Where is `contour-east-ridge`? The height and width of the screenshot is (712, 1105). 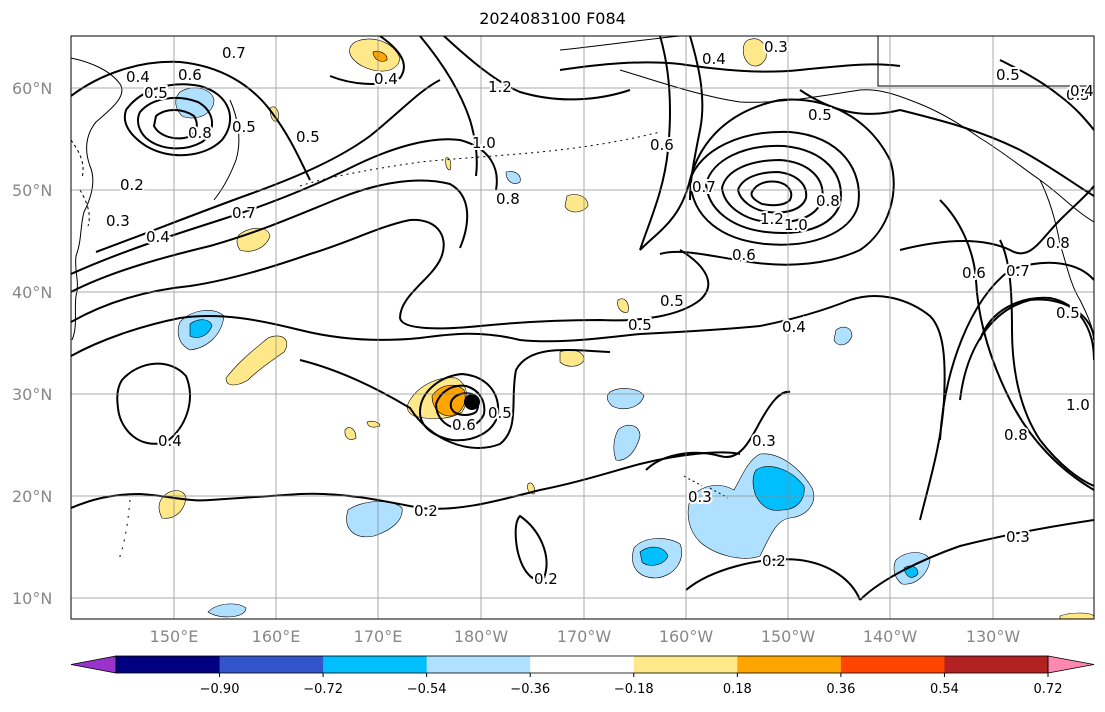
contour-east-ridge is located at coordinates (996, 220).